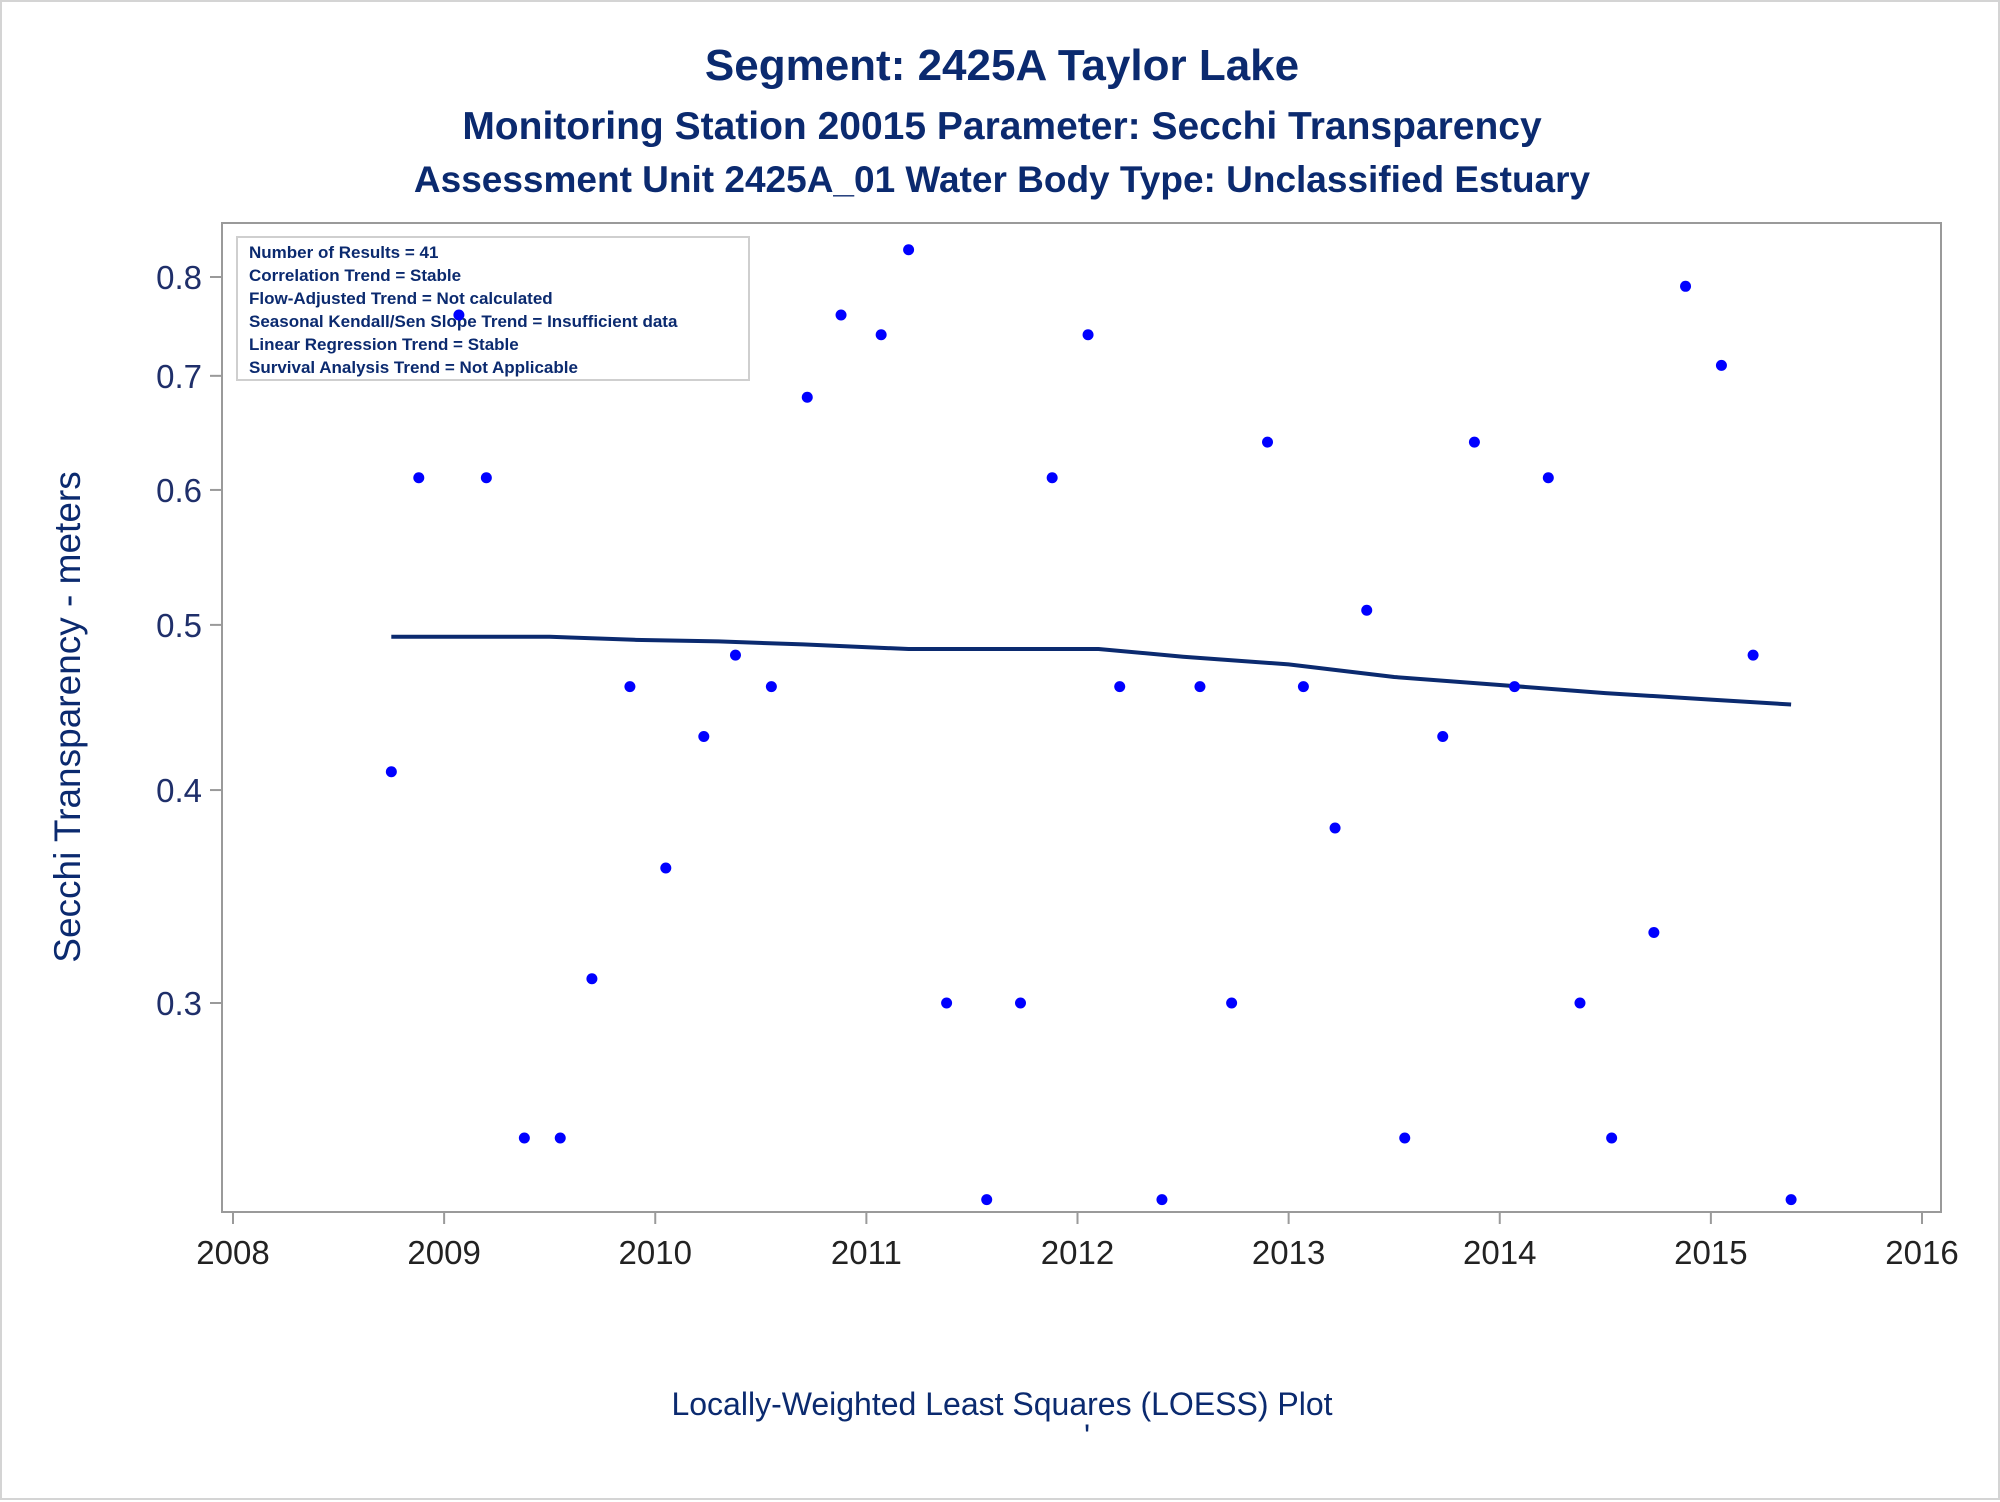  What do you see at coordinates (179, 490) in the screenshot?
I see `y-tick-label: 0.6` at bounding box center [179, 490].